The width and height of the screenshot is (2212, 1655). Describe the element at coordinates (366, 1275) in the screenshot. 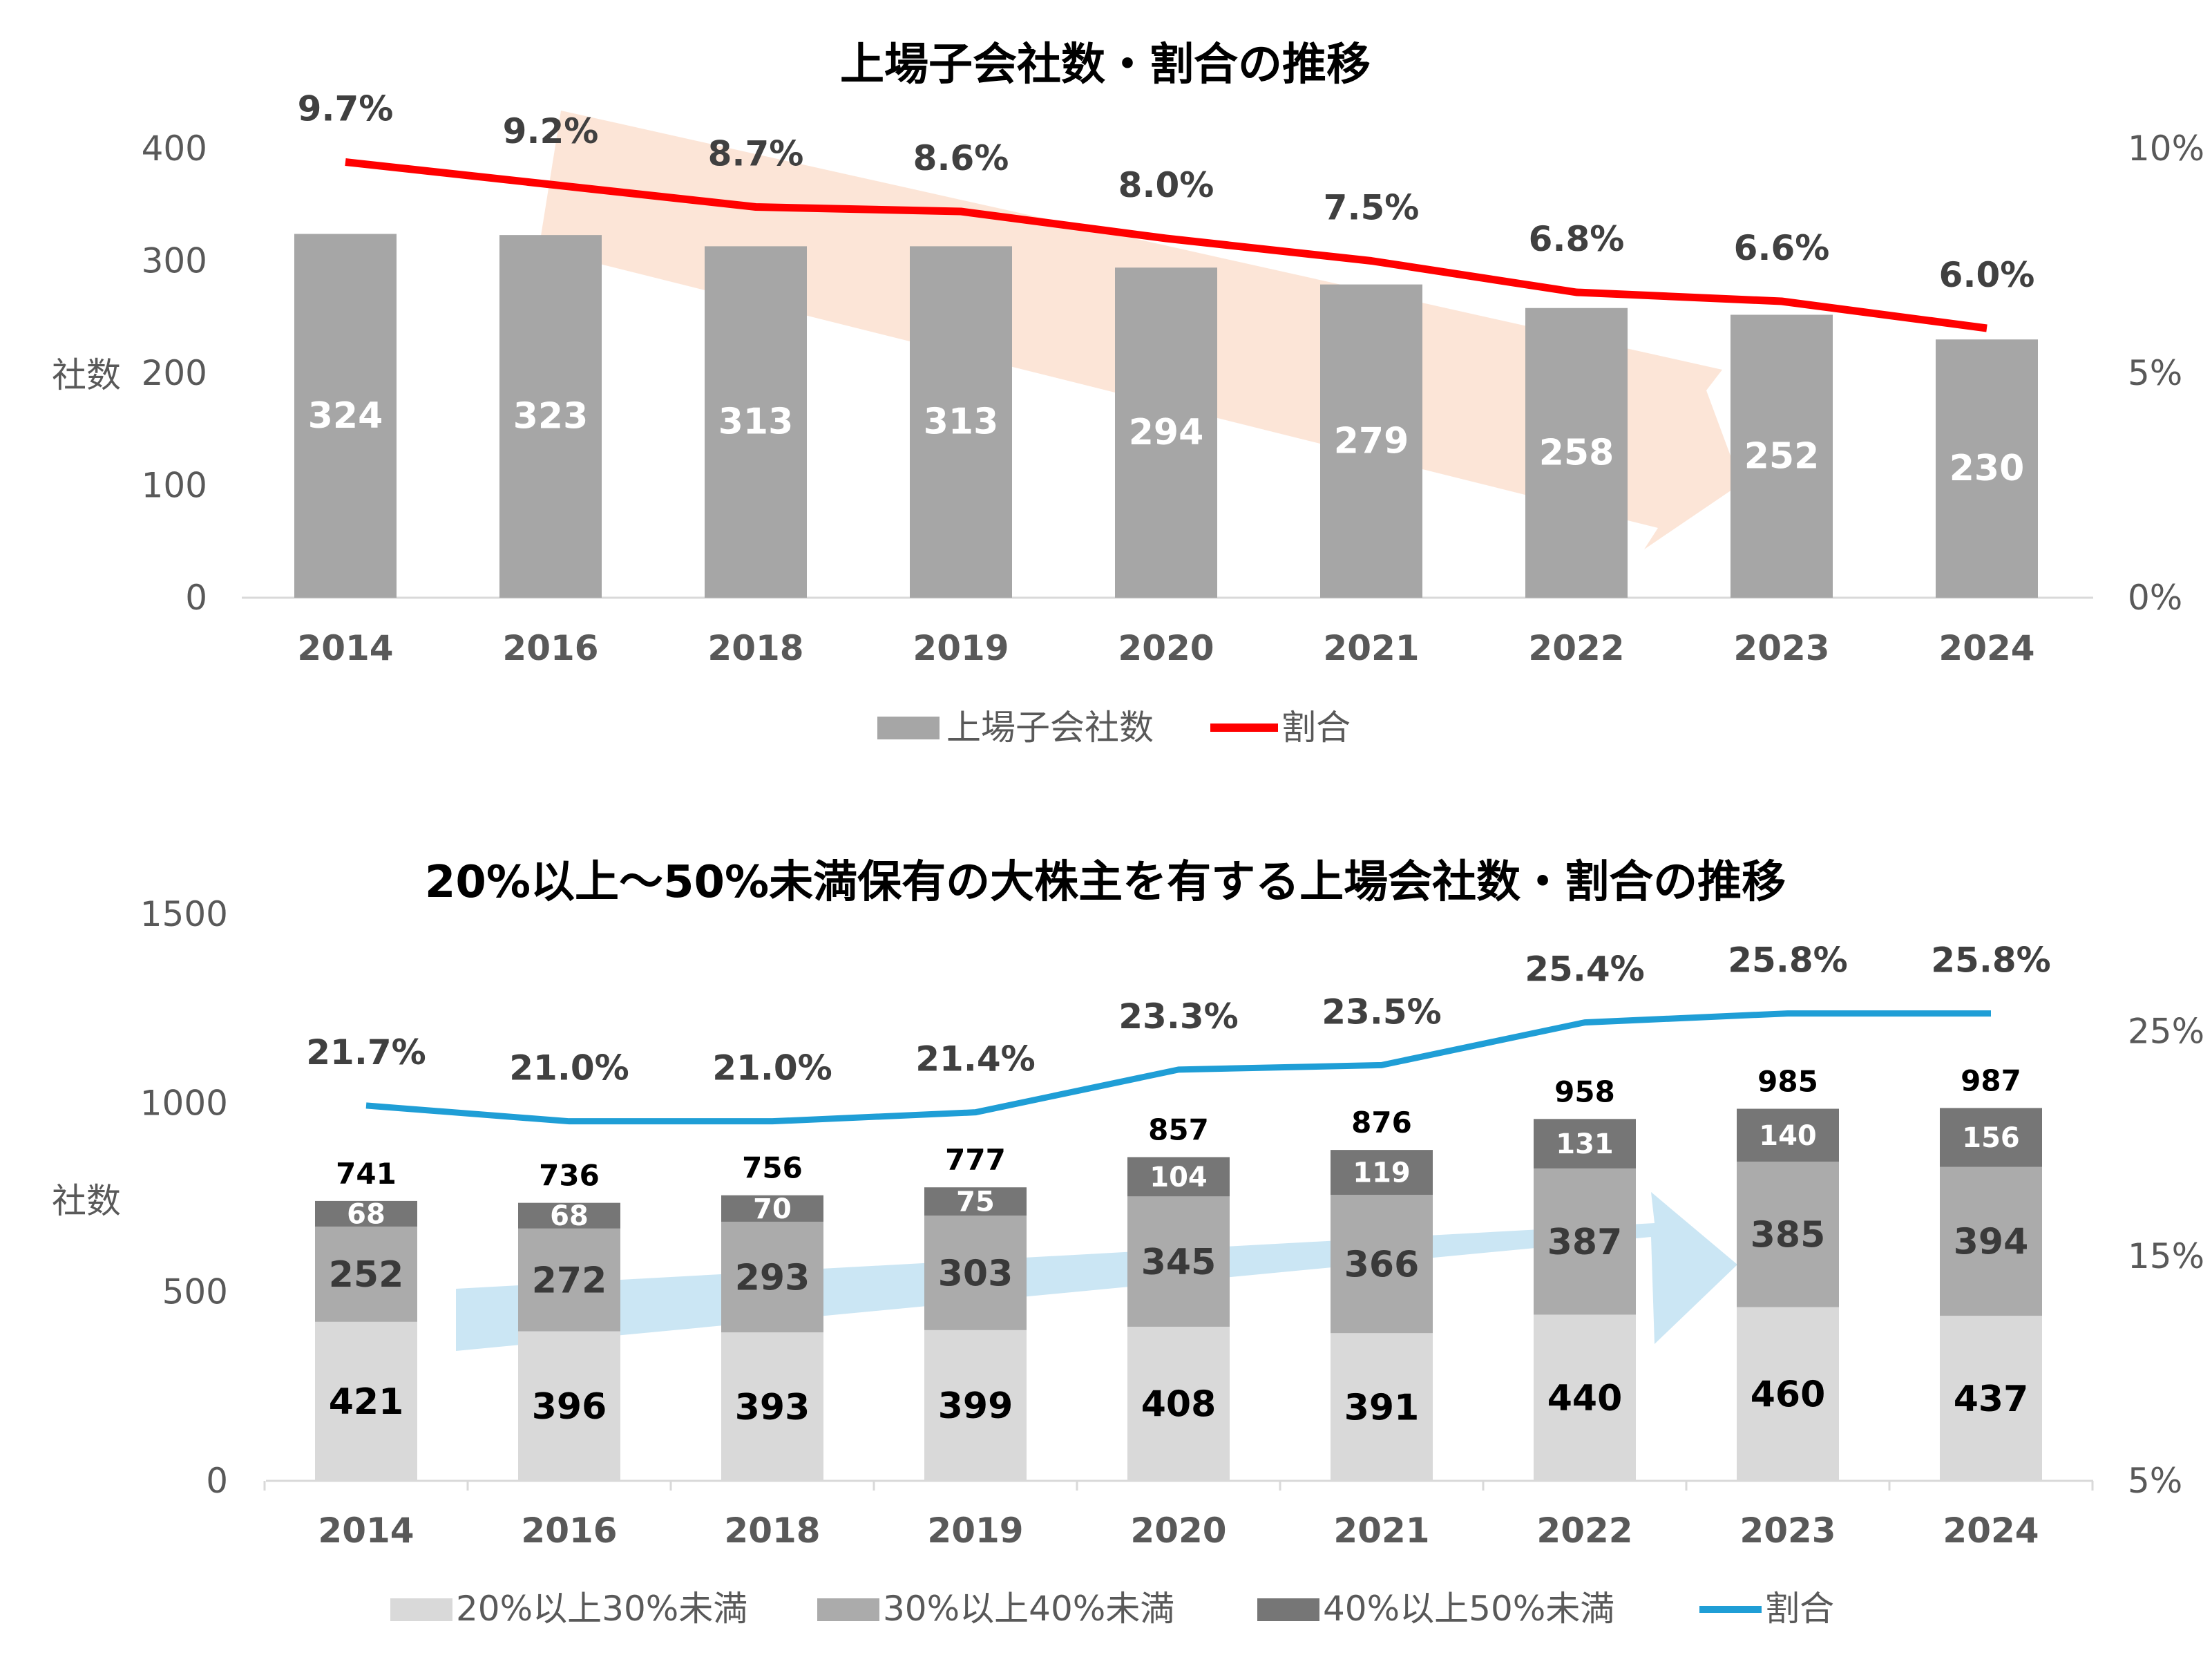

I see `bottom-segment-value-label: 252` at that location.